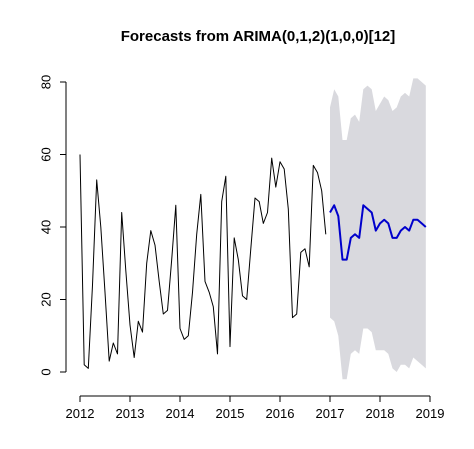 The width and height of the screenshot is (474, 449). Describe the element at coordinates (180, 413) in the screenshot. I see `x-tick-label: 2014` at that location.